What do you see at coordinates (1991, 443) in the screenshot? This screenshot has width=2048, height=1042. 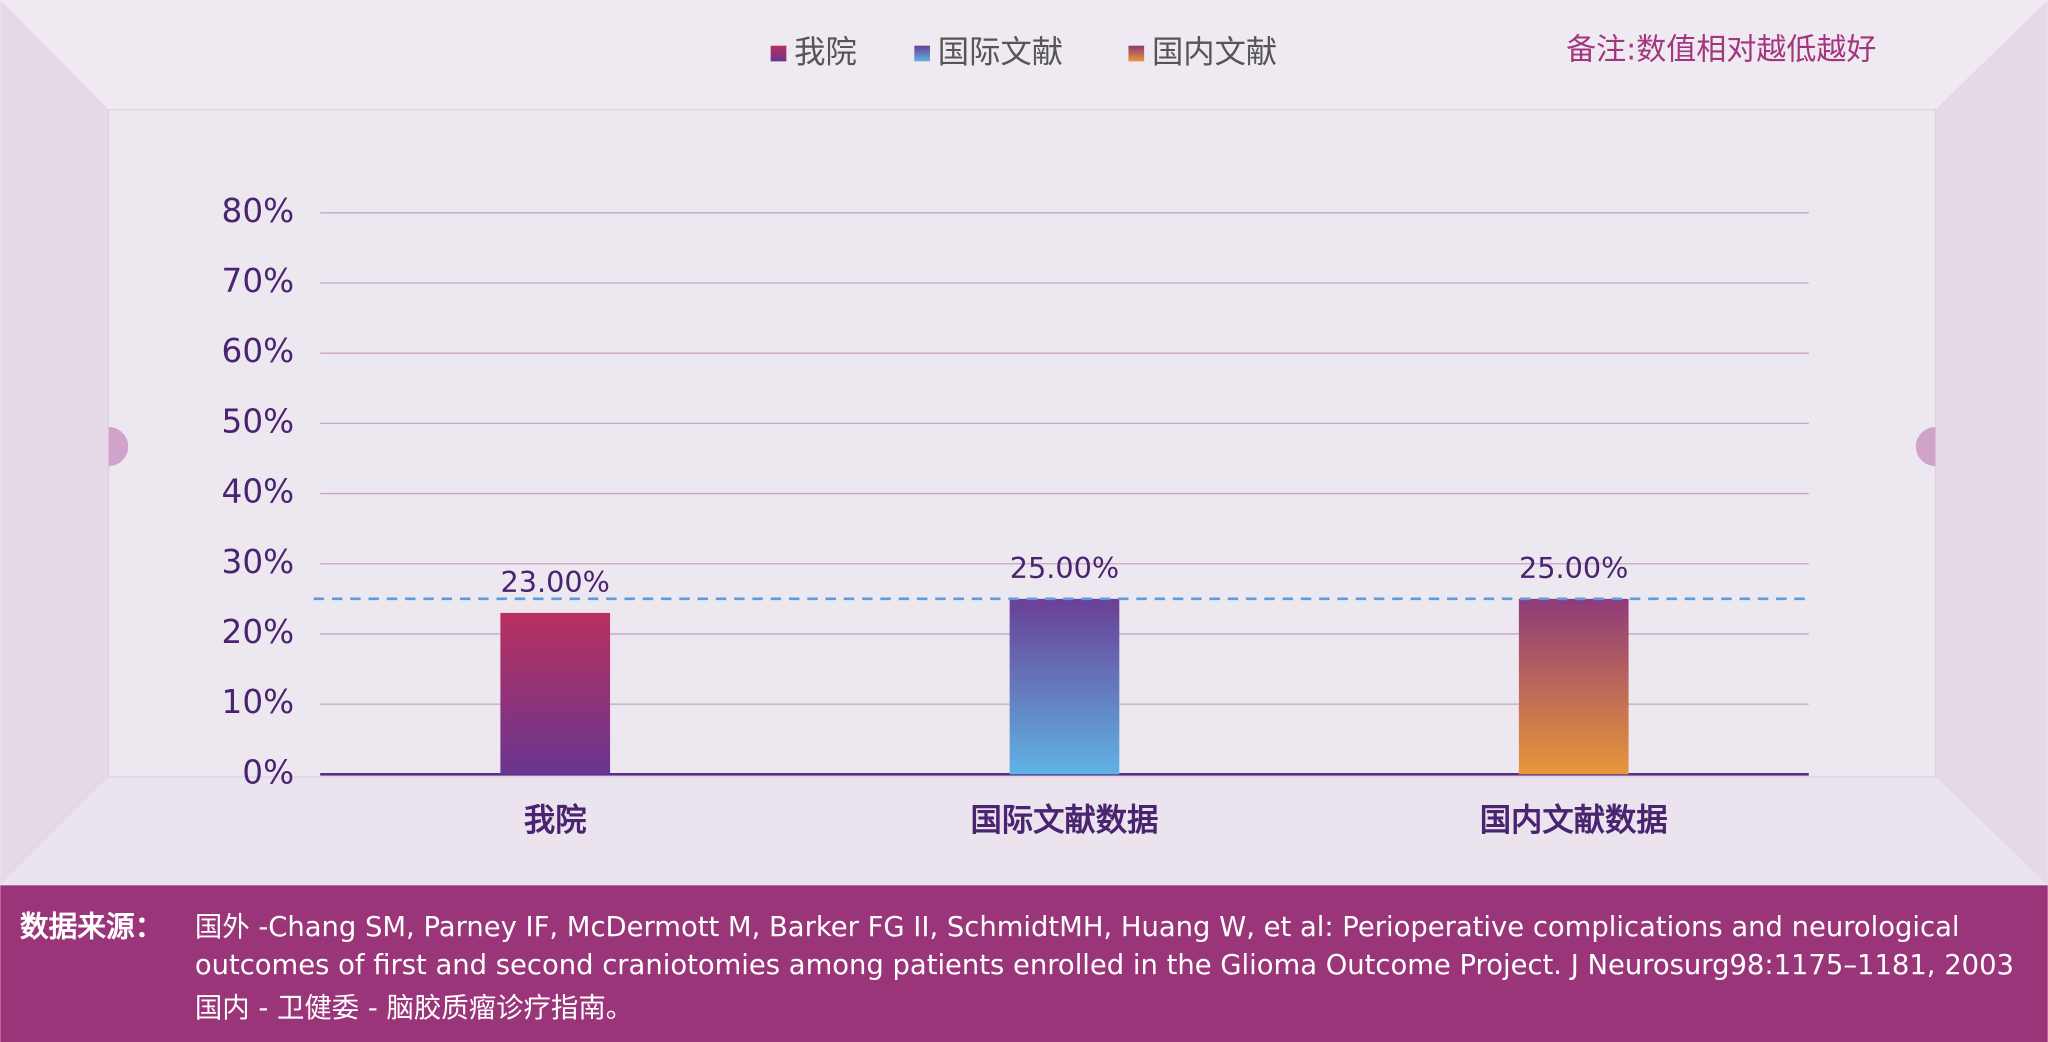 I see `right-panel` at bounding box center [1991, 443].